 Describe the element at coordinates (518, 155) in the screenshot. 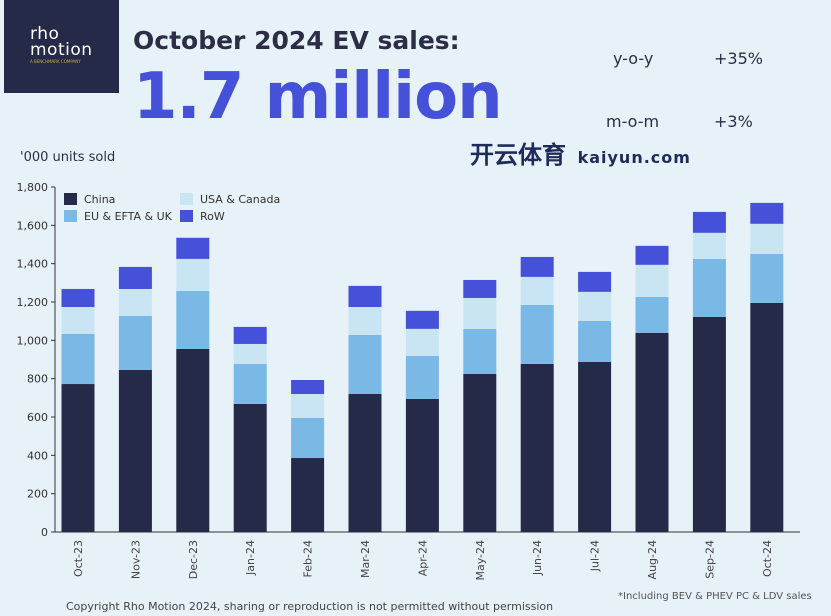

I see `watermark-text: 开云体育` at that location.